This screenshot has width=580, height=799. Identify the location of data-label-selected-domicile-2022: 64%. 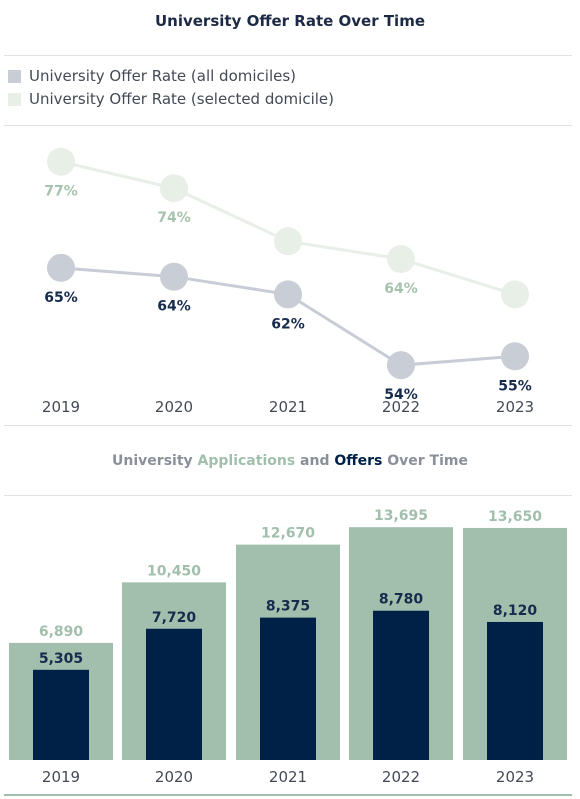
(401, 289).